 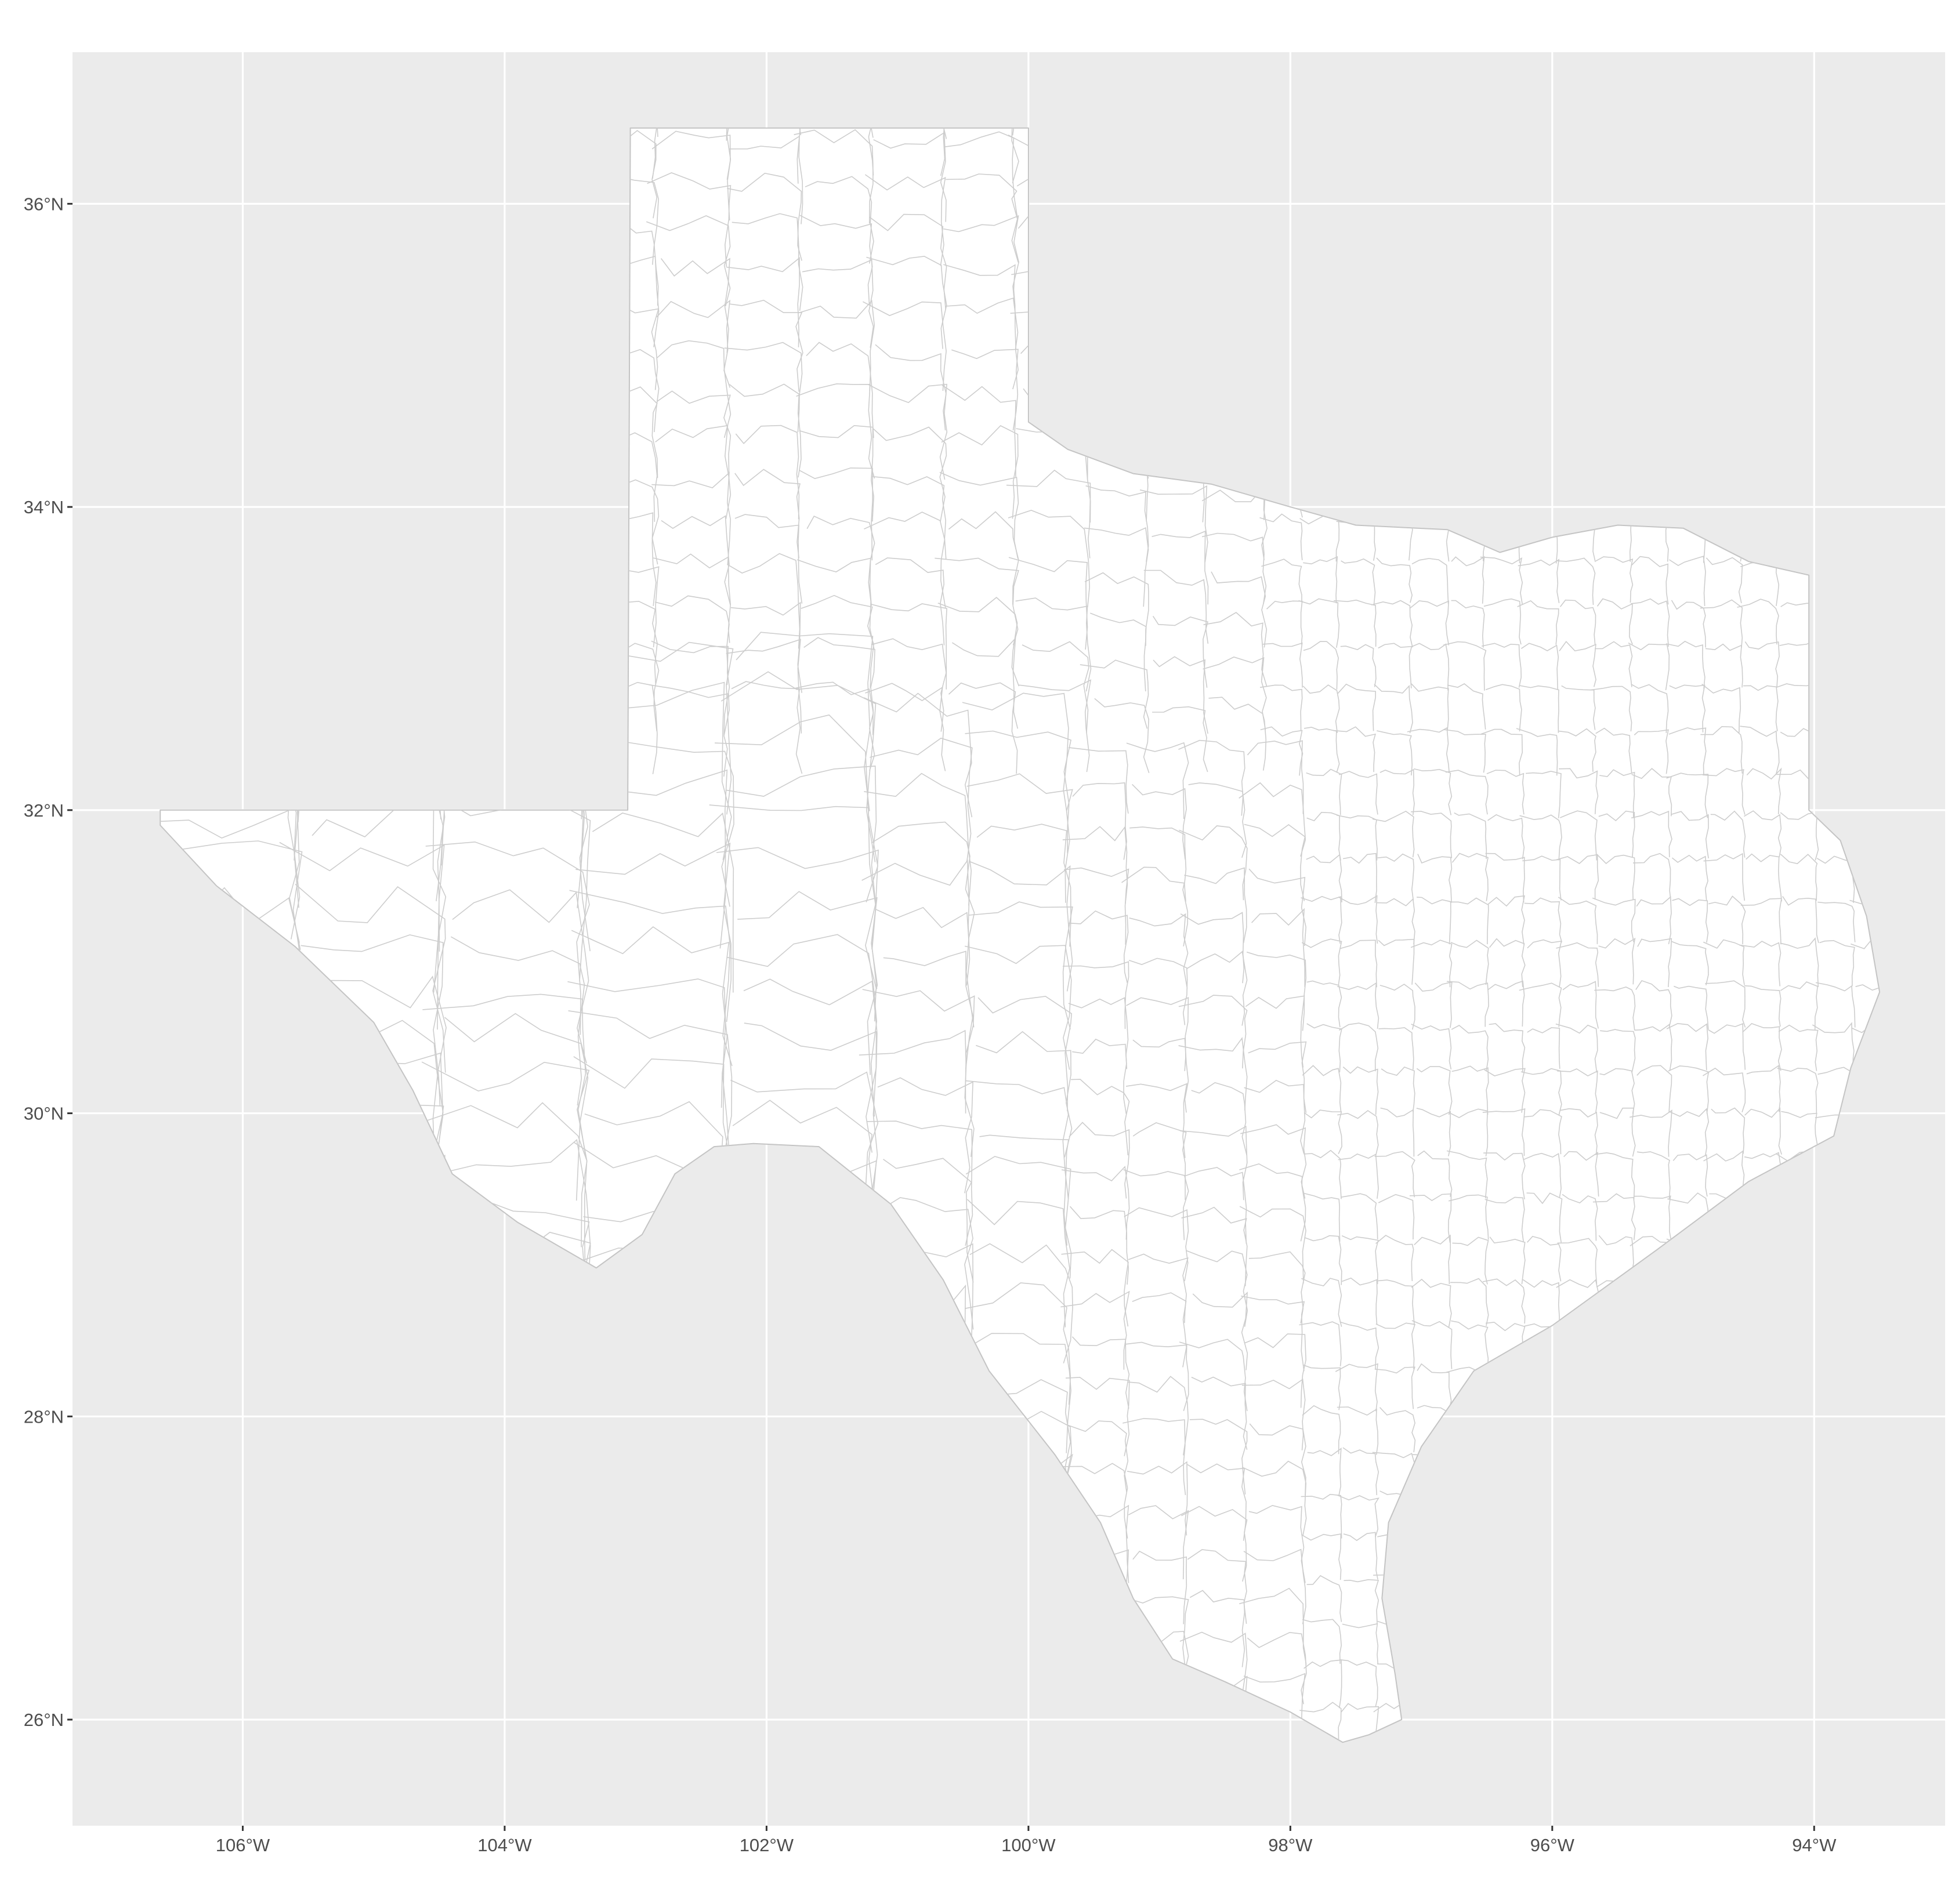 What do you see at coordinates (1552, 1845) in the screenshot?
I see `x-tick-label: 96°W` at bounding box center [1552, 1845].